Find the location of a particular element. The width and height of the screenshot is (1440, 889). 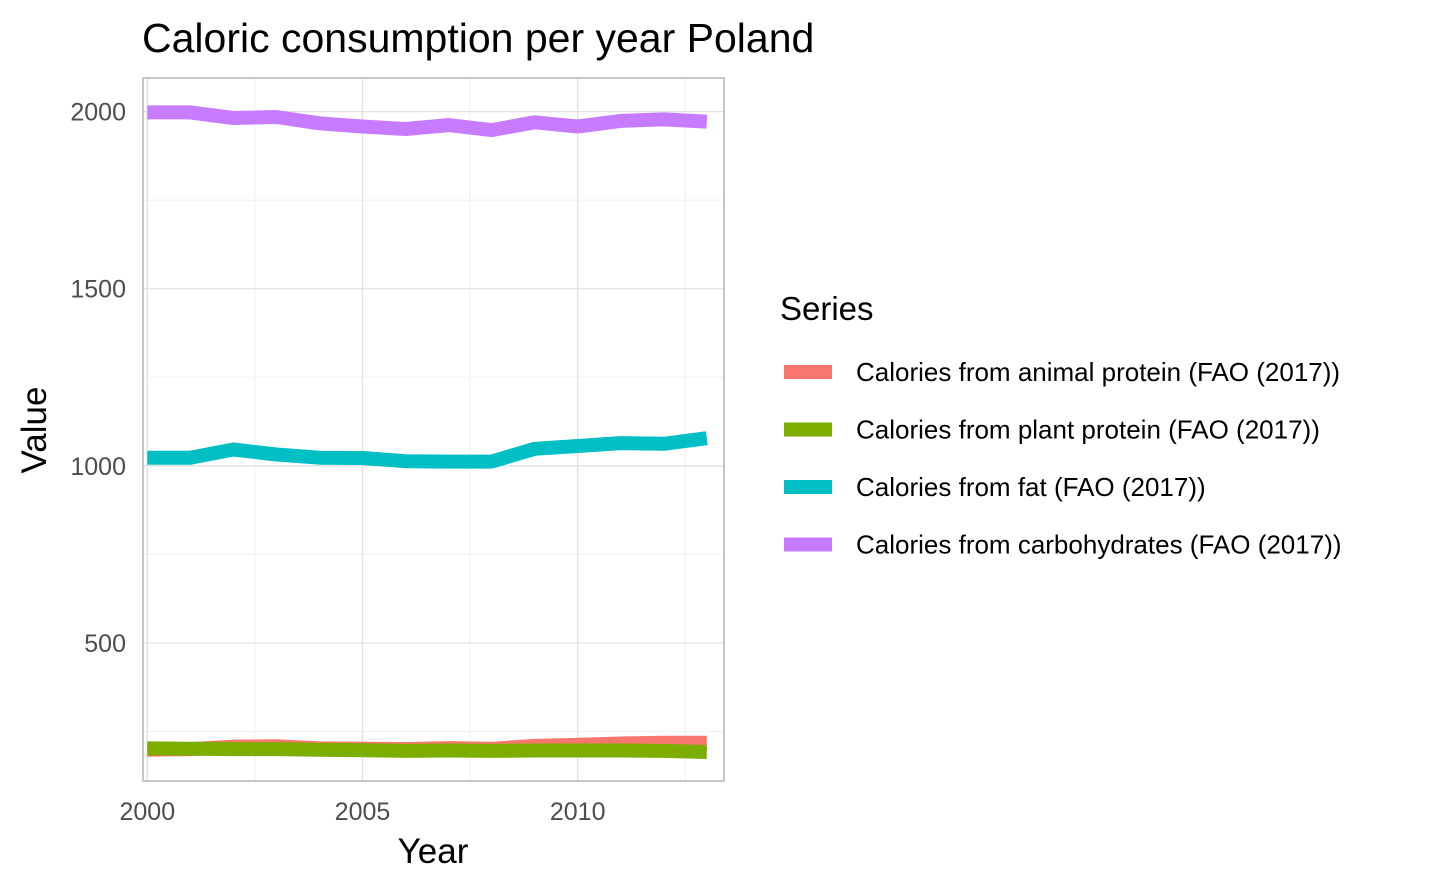

legend-label: Calories from plant protein (FAO (2017)) is located at coordinates (1088, 430).